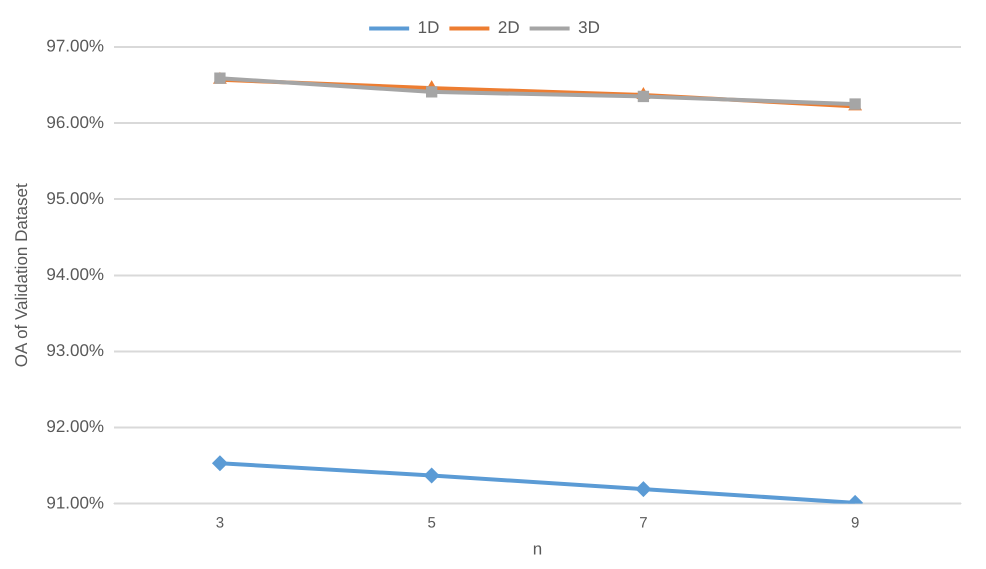 The image size is (986, 569). Describe the element at coordinates (431, 523) in the screenshot. I see `x-tick-label: 5` at that location.